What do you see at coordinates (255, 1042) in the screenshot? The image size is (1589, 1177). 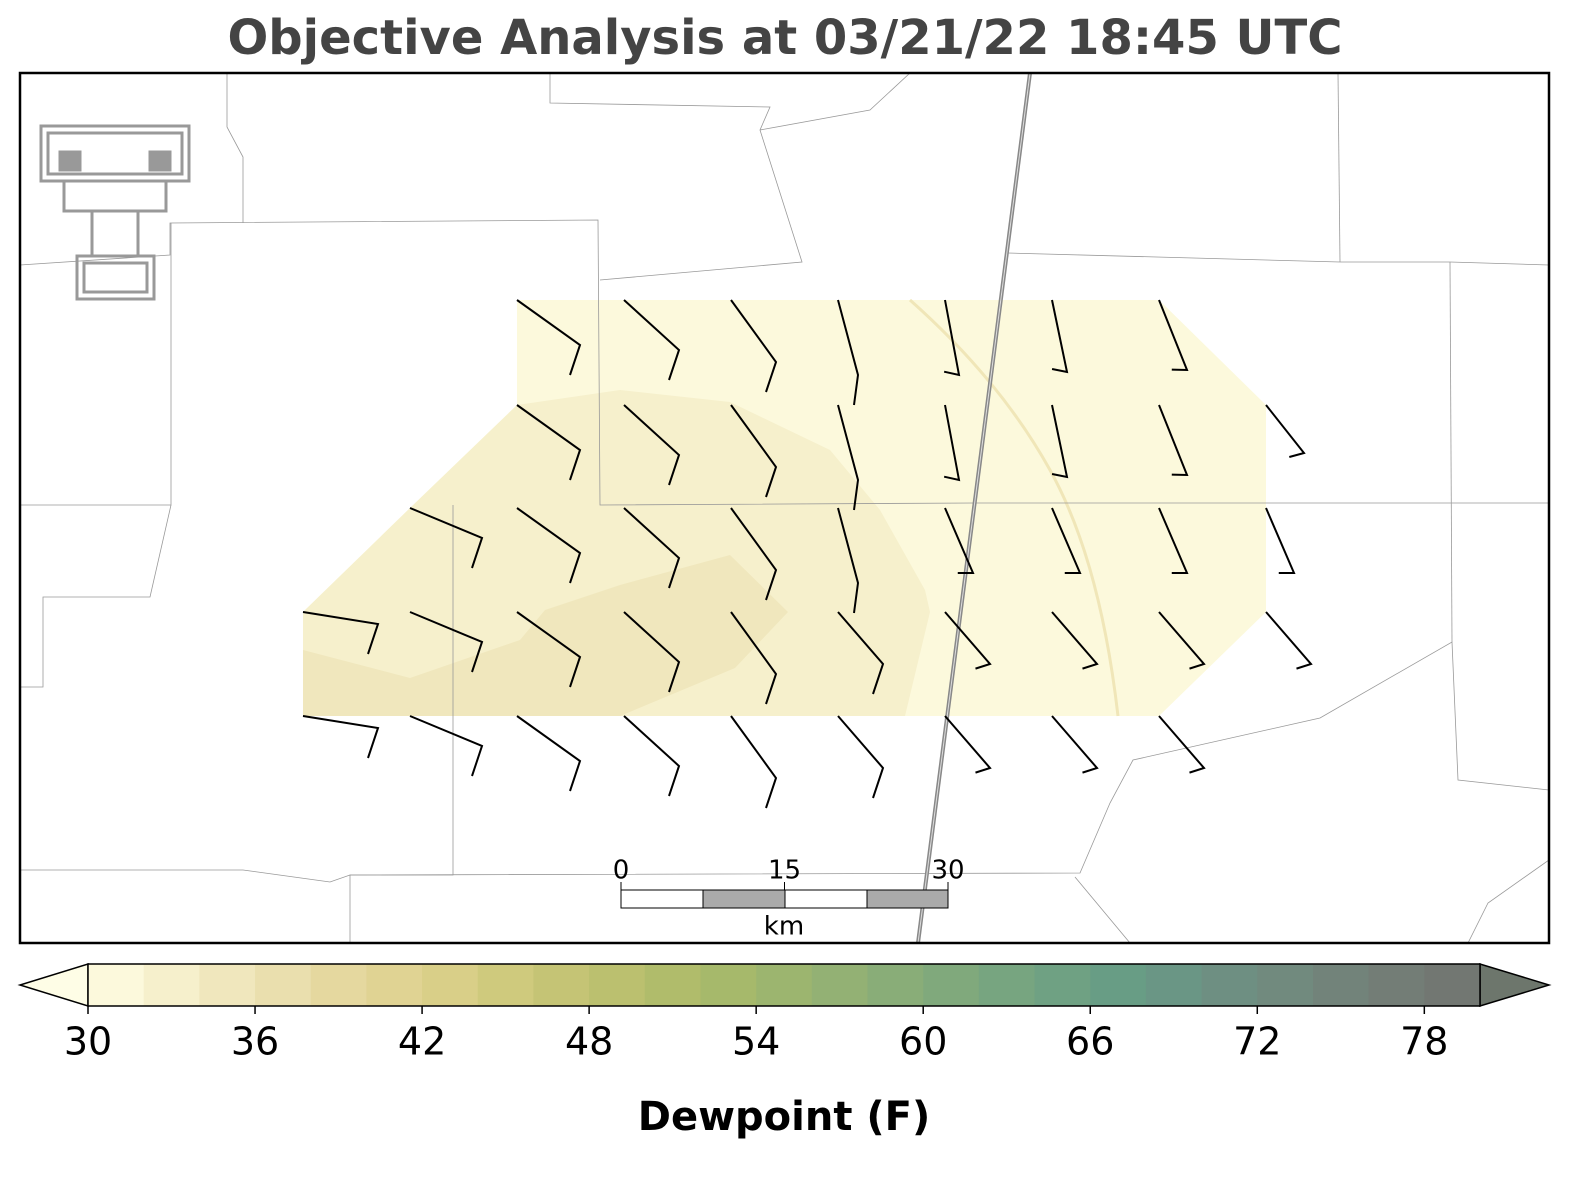 I see `colorbar-tick-label: 36` at bounding box center [255, 1042].